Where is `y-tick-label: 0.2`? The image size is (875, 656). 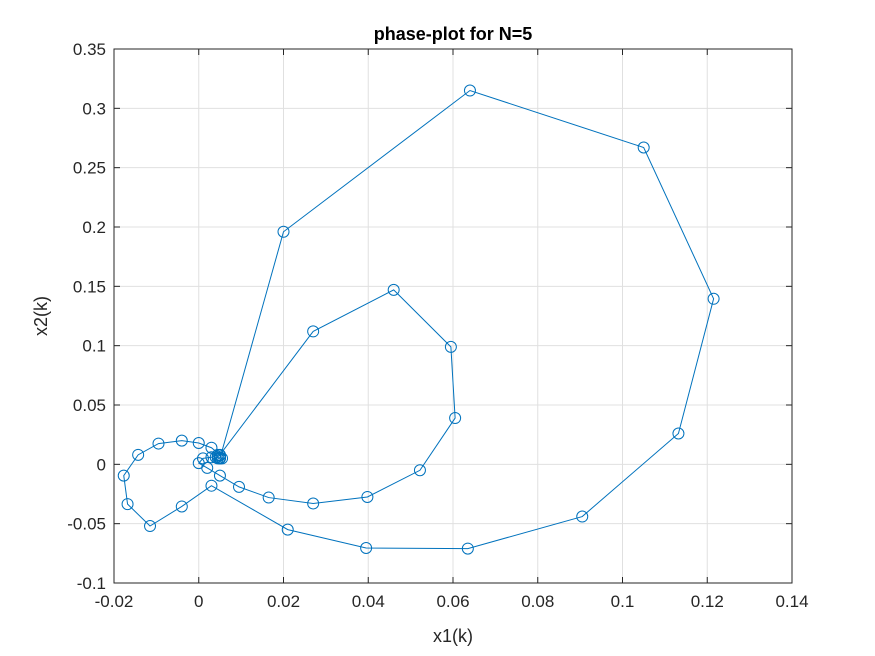
y-tick-label: 0.2 is located at coordinates (94, 227).